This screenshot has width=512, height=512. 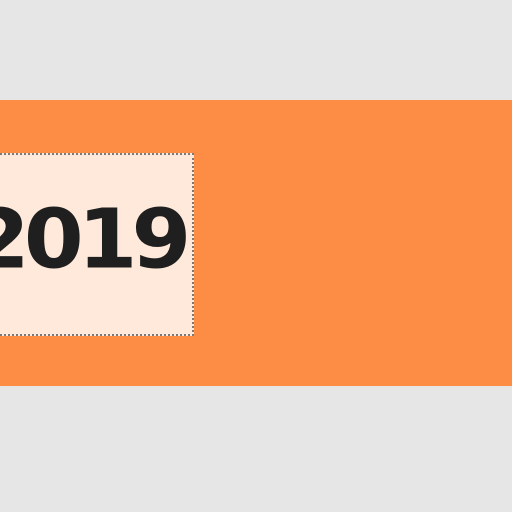 I want to click on year-text-box: 2019, so click(x=97, y=244).